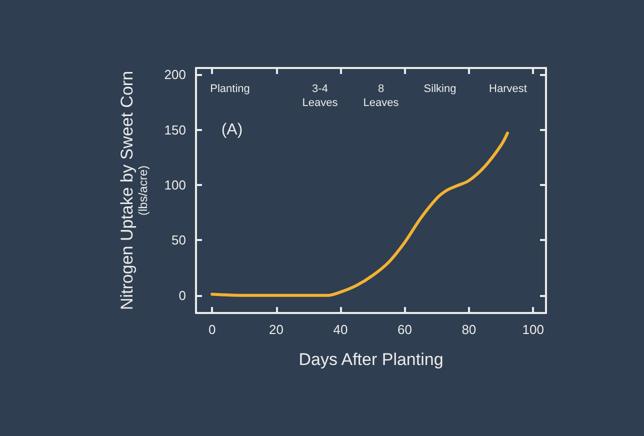 This screenshot has height=436, width=644. What do you see at coordinates (276, 329) in the screenshot?
I see `x-tick-label: 20` at bounding box center [276, 329].